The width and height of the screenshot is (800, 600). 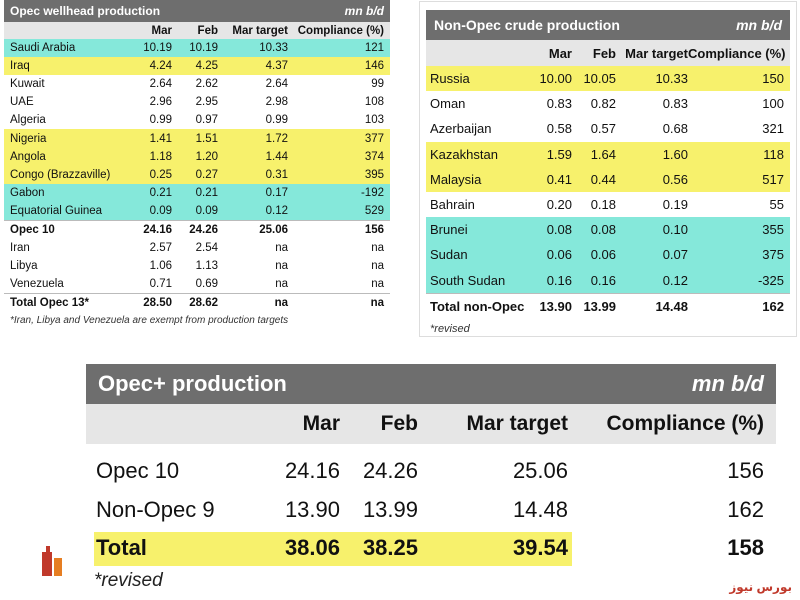 What do you see at coordinates (276, 102) in the screenshot?
I see `row-target: 2.98` at bounding box center [276, 102].